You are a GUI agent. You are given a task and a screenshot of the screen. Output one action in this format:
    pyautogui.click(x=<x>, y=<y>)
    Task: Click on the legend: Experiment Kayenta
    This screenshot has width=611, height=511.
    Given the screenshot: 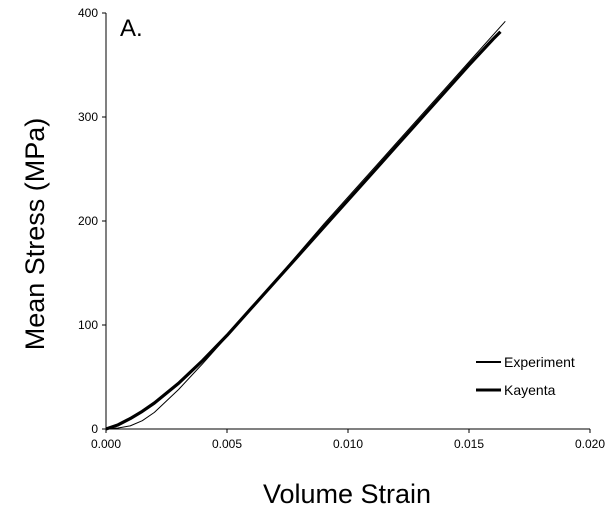 What is the action you would take?
    pyautogui.click(x=525, y=376)
    